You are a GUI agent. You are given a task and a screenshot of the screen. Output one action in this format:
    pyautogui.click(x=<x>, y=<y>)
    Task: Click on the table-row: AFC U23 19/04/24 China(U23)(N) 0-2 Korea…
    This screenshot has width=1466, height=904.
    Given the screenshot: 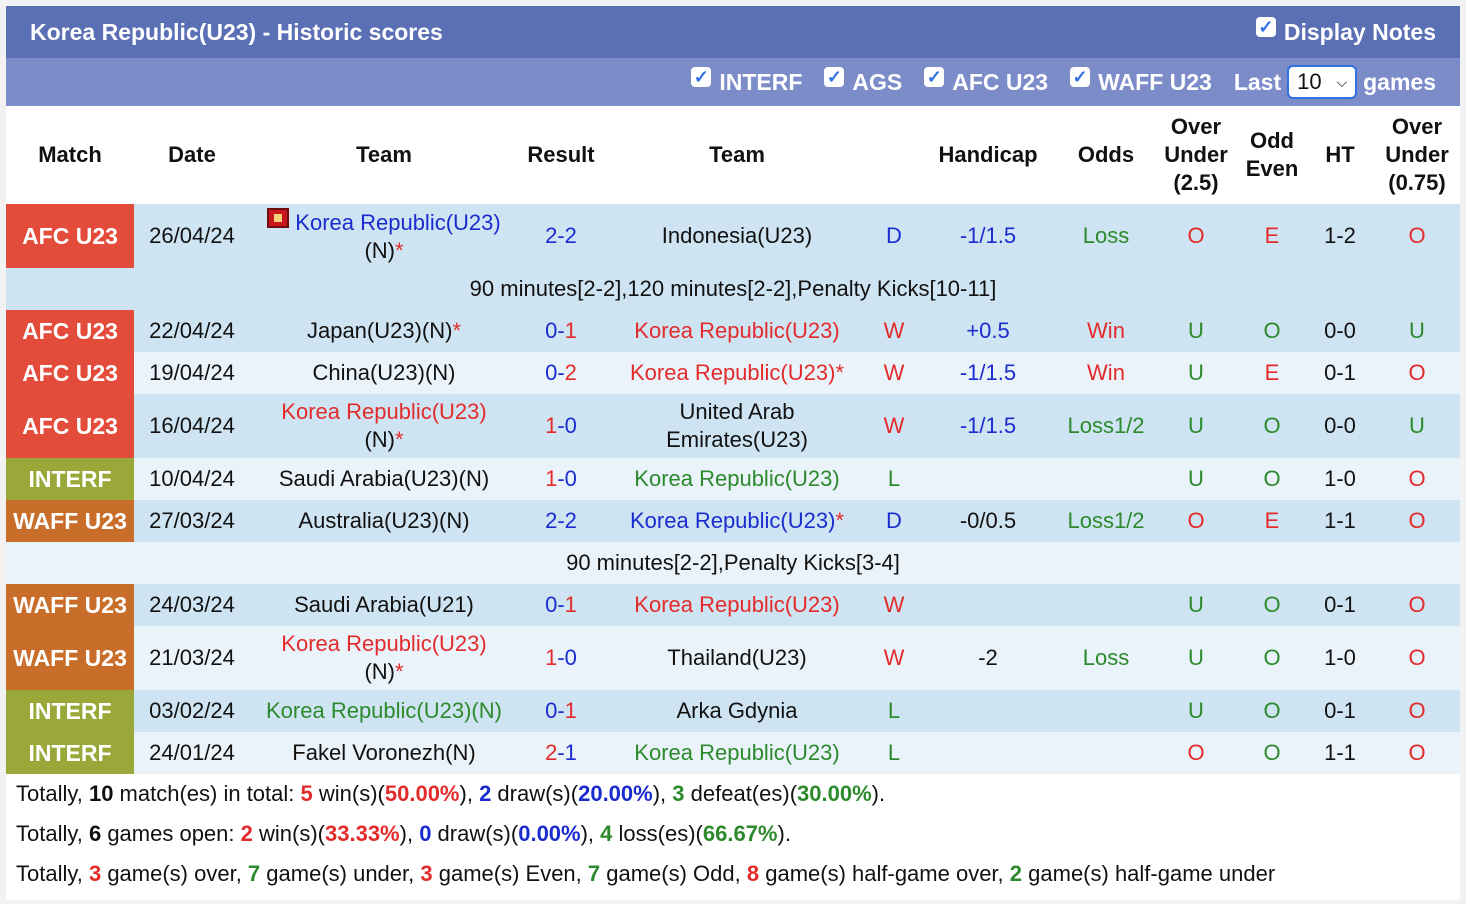 What is the action you would take?
    pyautogui.click(x=733, y=373)
    